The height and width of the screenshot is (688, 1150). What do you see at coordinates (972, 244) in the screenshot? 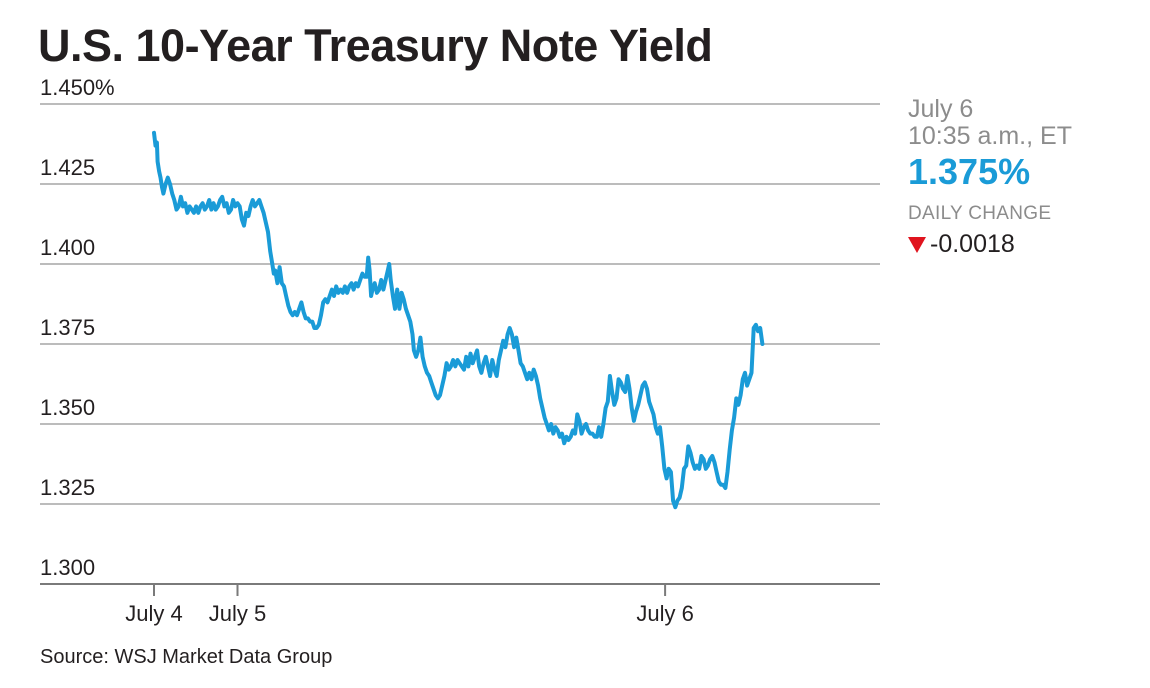
I see `daily-change-value: -0.0018` at bounding box center [972, 244].